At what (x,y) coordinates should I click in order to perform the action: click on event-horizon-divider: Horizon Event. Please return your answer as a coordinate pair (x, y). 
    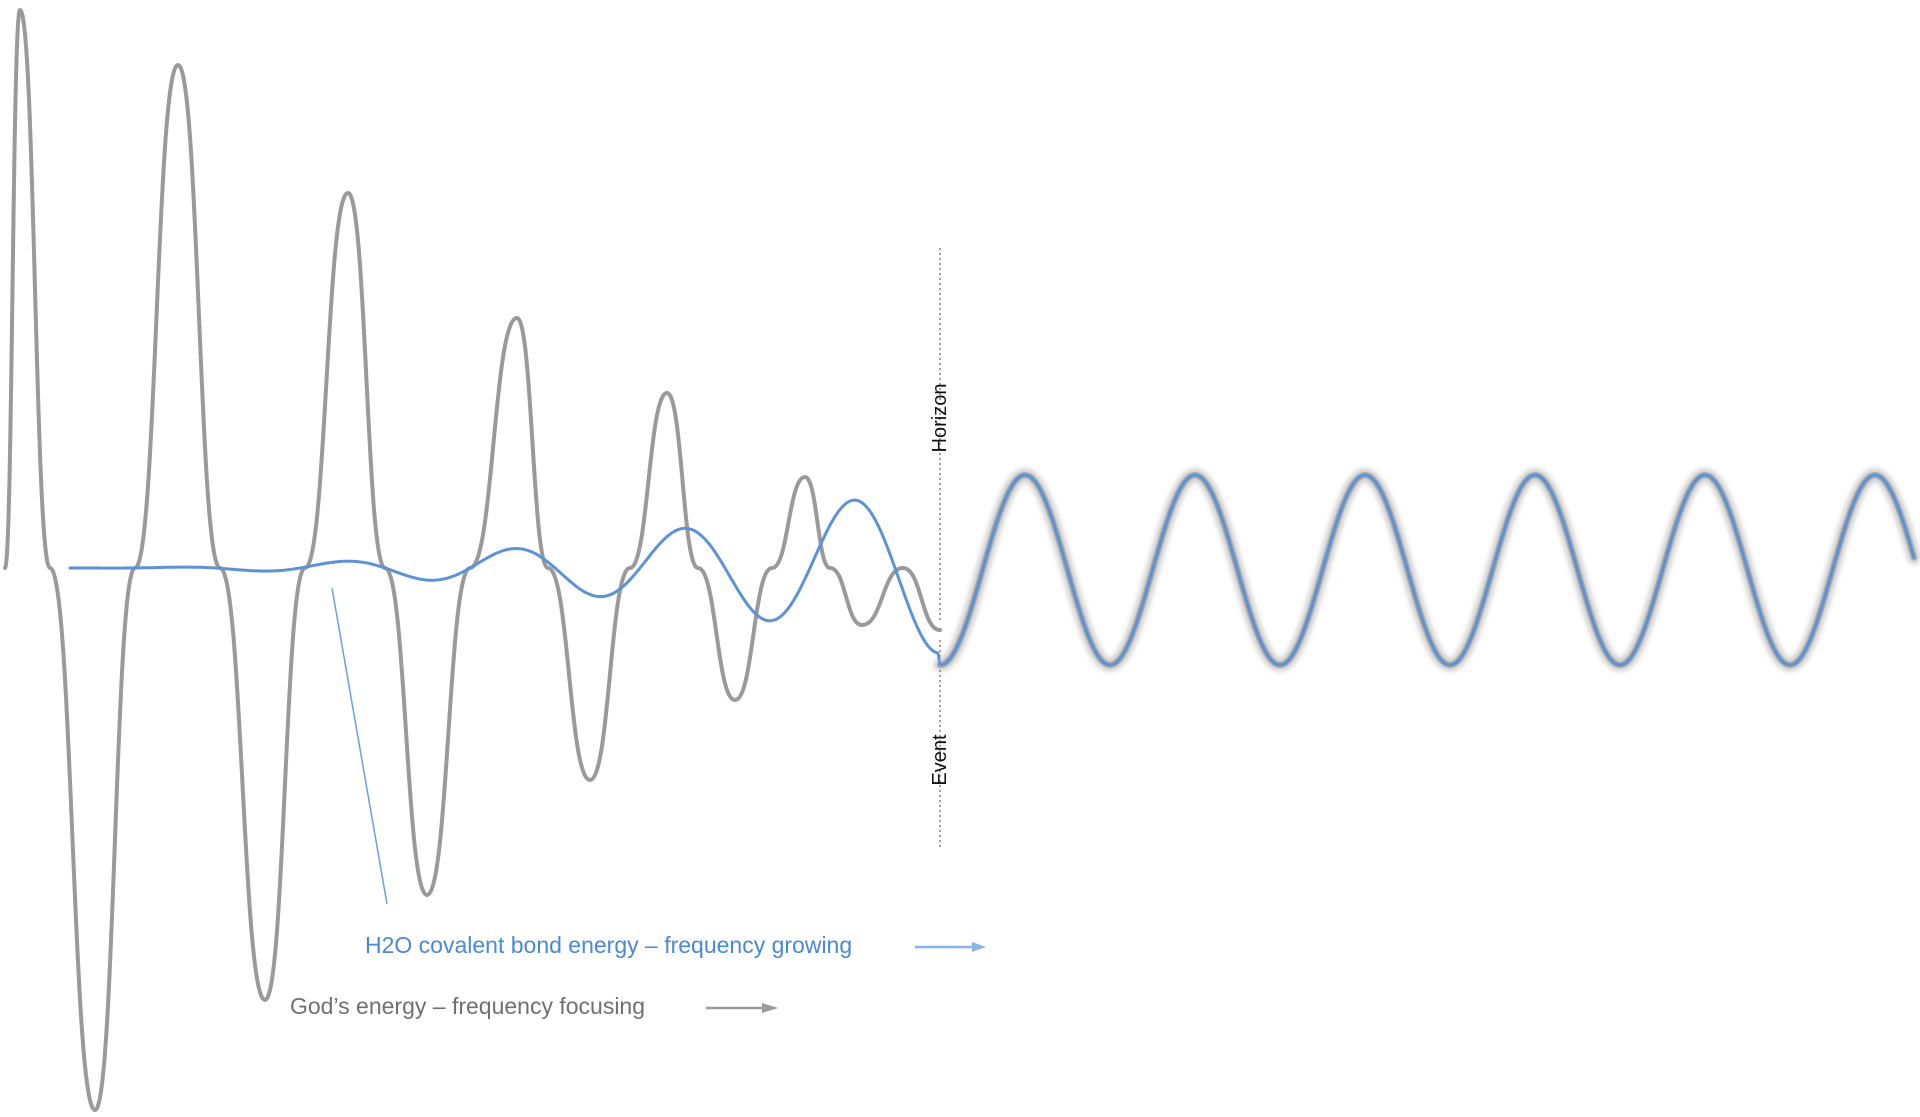
    Looking at the image, I should click on (940, 548).